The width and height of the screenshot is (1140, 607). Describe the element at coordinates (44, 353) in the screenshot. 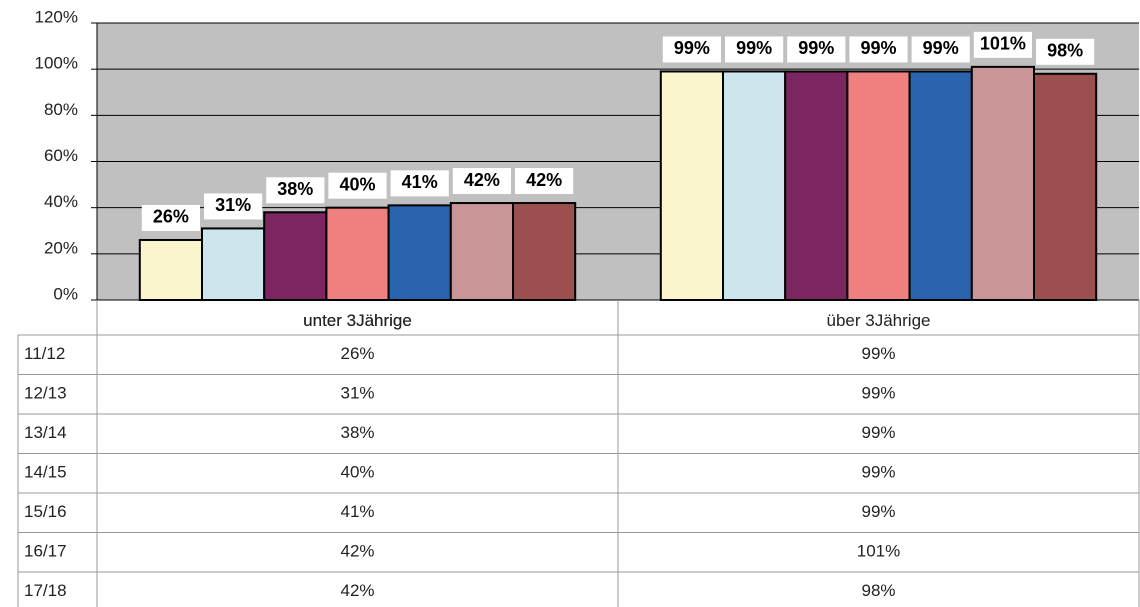

I see `series-name: 11/12` at that location.